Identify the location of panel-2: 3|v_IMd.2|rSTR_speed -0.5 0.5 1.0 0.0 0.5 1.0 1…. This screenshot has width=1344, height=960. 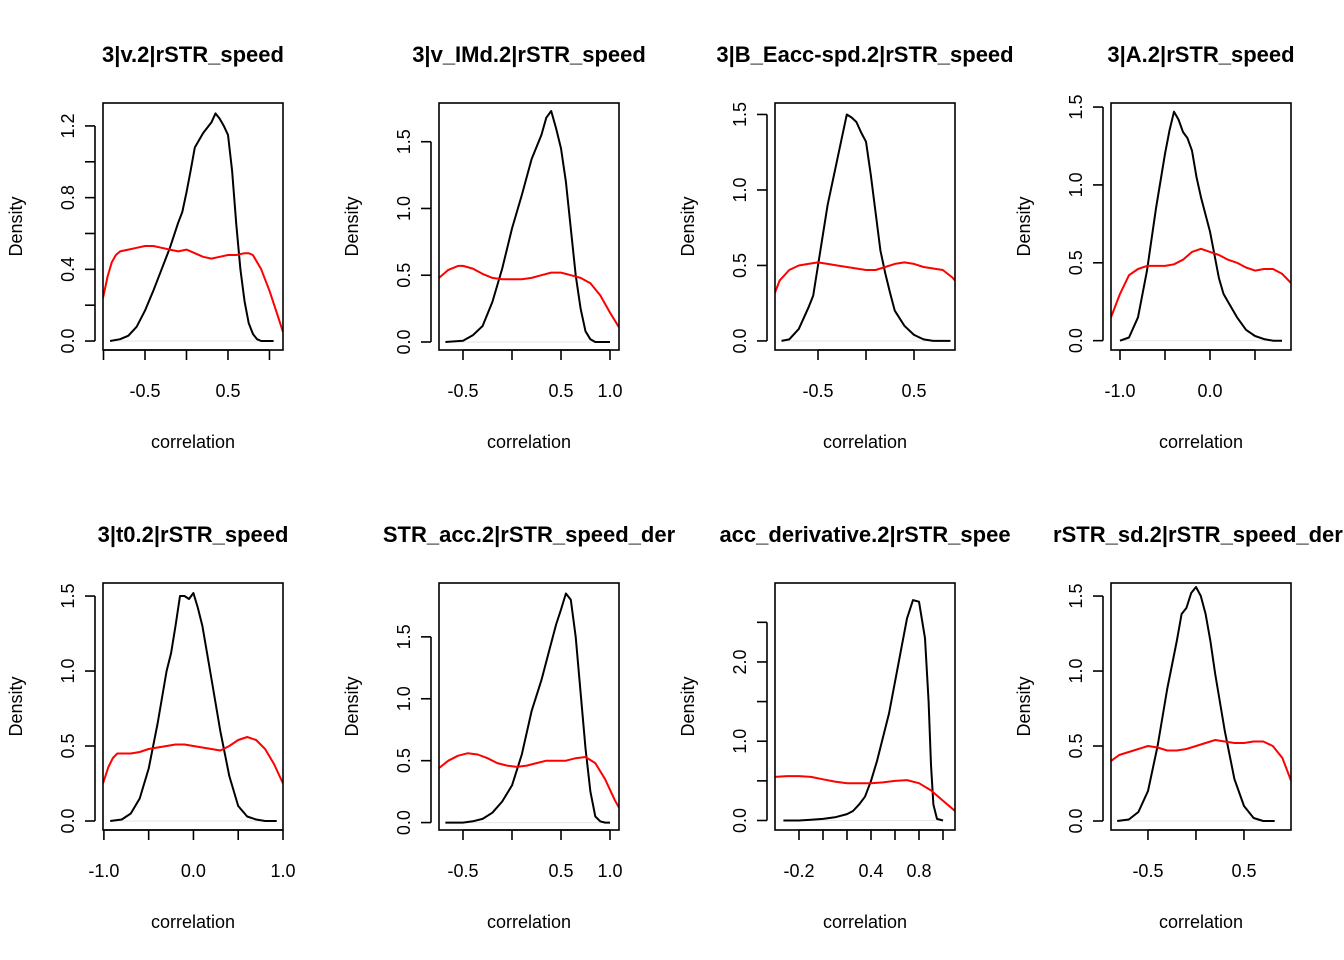
(494, 247).